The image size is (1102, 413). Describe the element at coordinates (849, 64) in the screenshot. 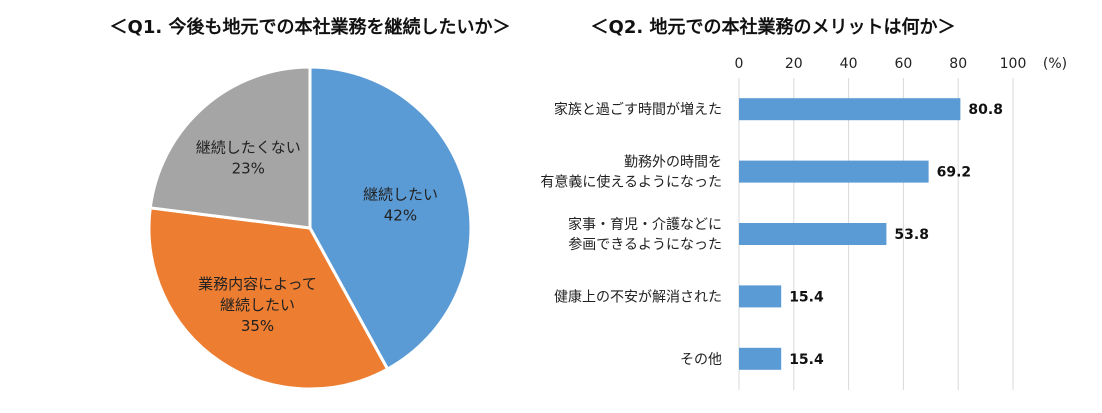

I see `x-tick-label: 40` at that location.